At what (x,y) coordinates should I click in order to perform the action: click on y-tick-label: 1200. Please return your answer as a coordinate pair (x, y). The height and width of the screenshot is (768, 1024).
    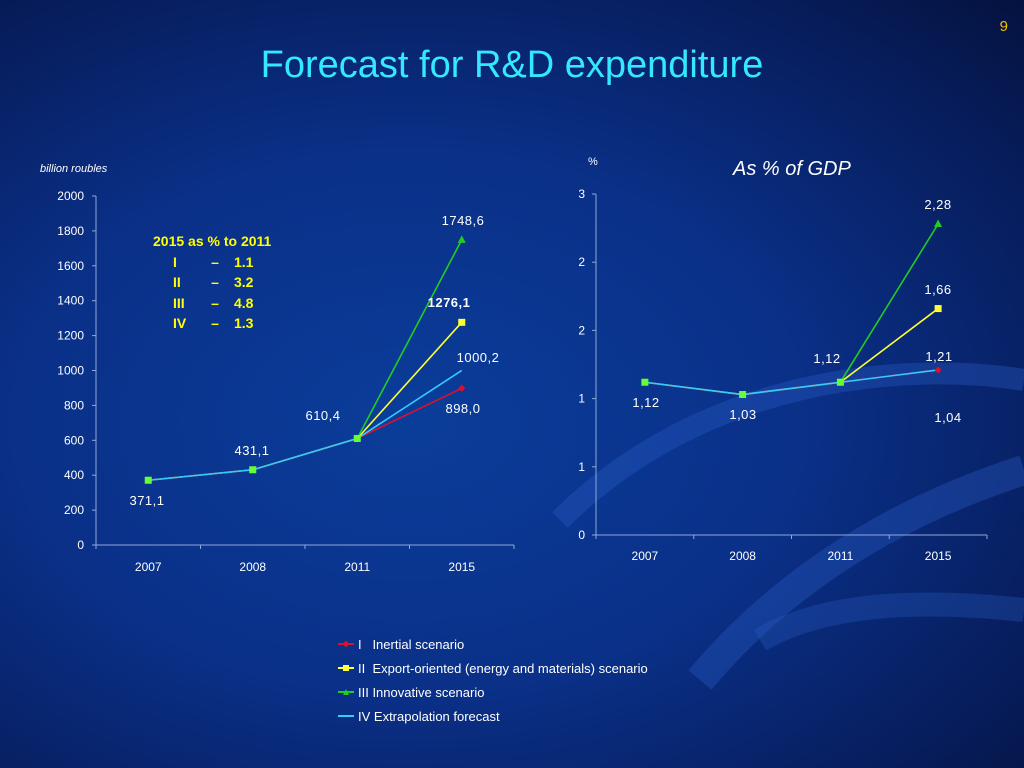
    Looking at the image, I should click on (70, 336).